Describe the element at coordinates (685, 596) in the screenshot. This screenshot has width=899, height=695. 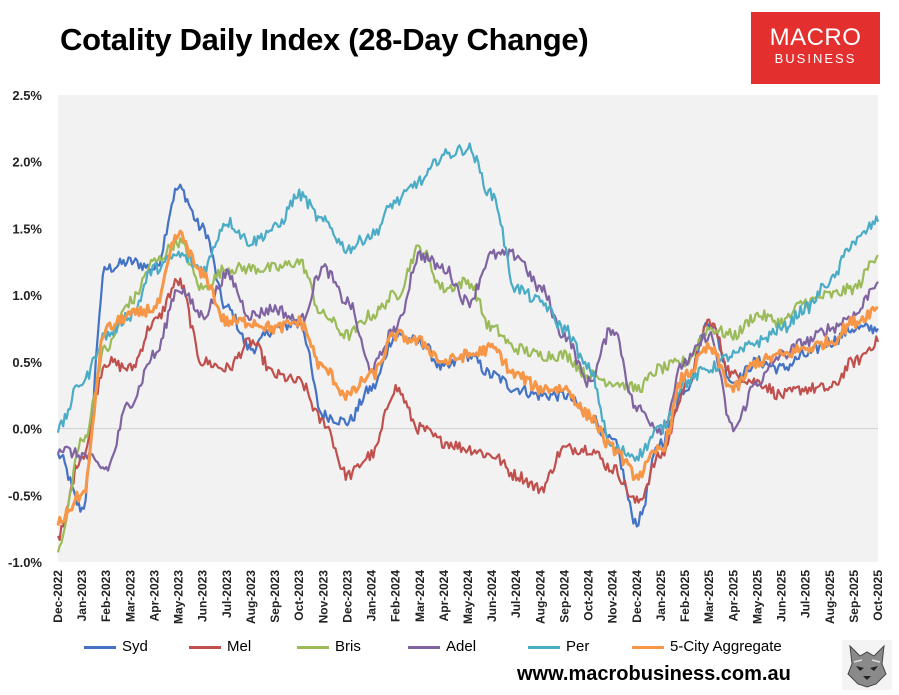
I see `x-tick-label: Feb-2025` at that location.